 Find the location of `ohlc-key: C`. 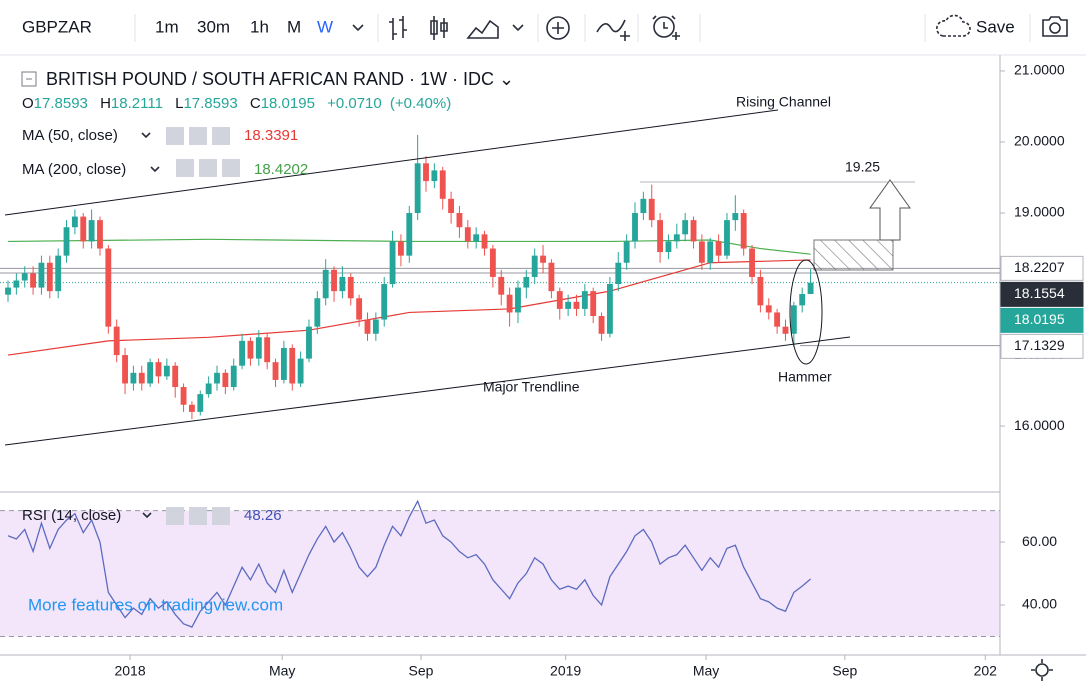

ohlc-key: C is located at coordinates (255, 103).